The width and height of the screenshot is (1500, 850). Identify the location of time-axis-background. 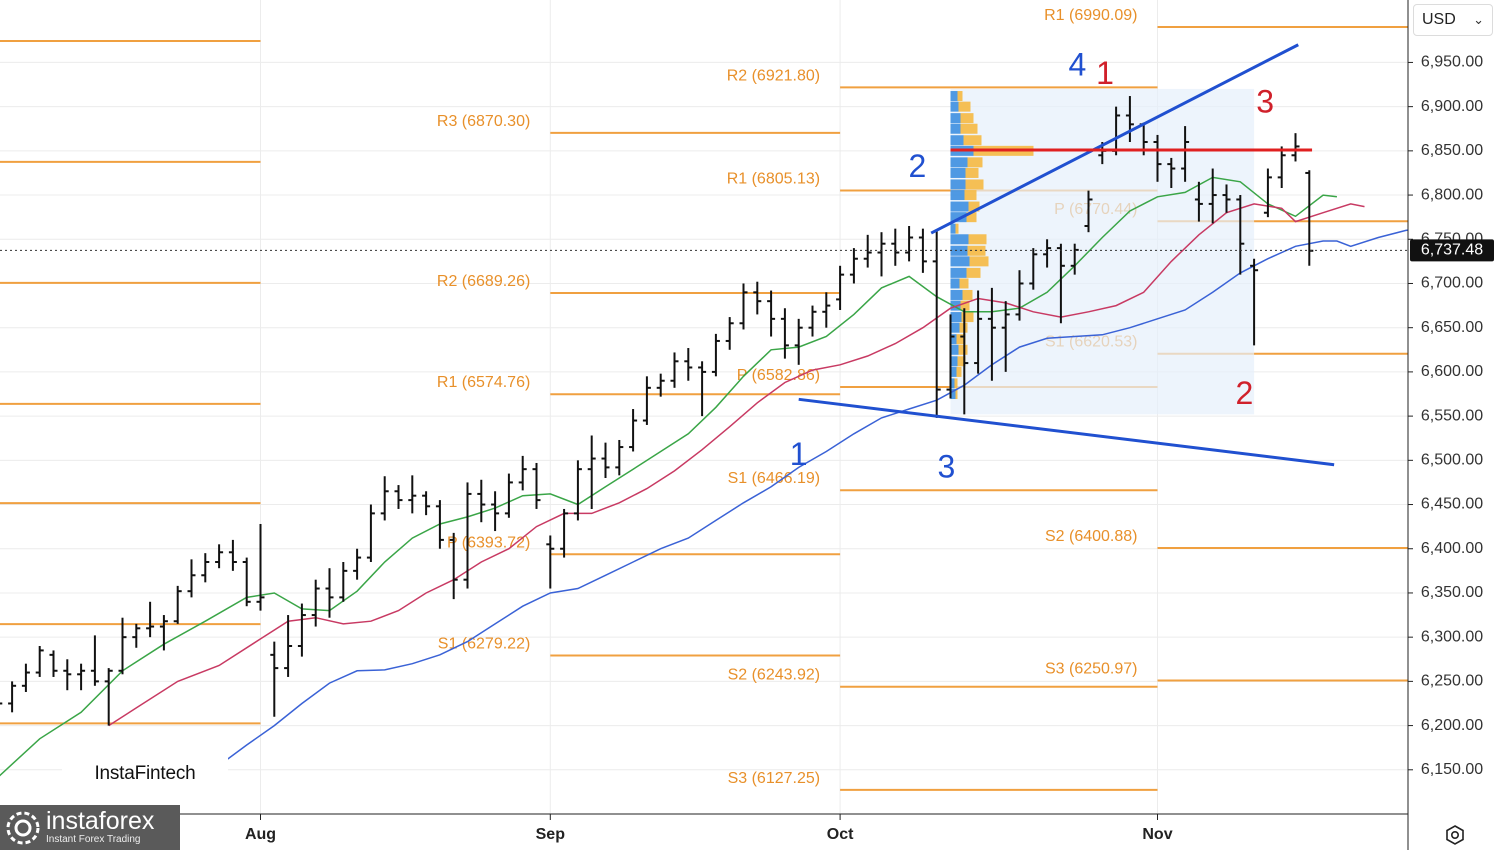
(750, 832).